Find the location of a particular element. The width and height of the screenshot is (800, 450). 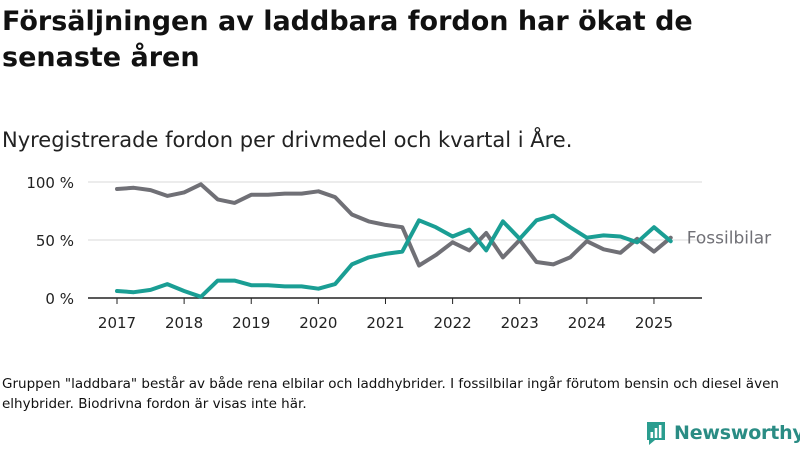

x-tick-label: 2017 is located at coordinates (117, 323).